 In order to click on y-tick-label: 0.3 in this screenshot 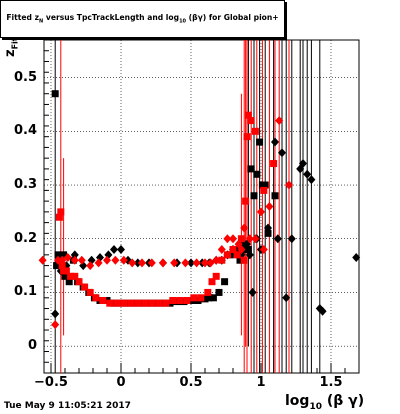, I will do `click(25, 185)`.